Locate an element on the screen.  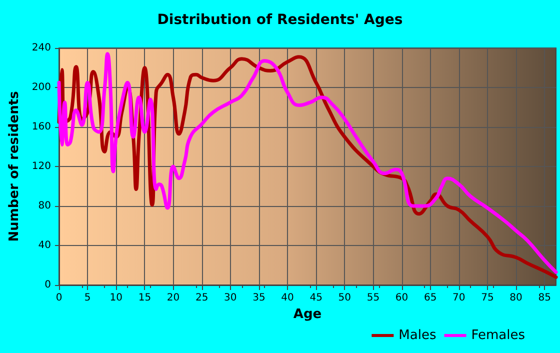
x-tick-label: 0 is located at coordinates (59, 298).